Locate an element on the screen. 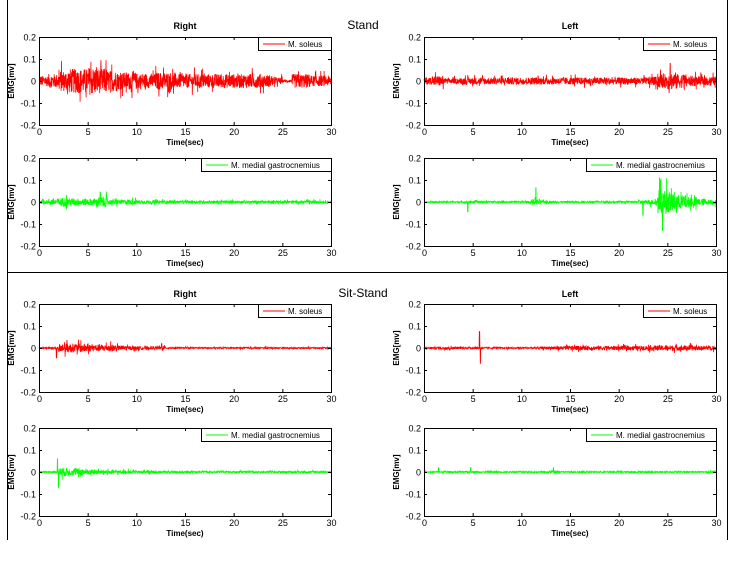 This screenshot has height=564, width=734. section-title: Stand is located at coordinates (362, 25).